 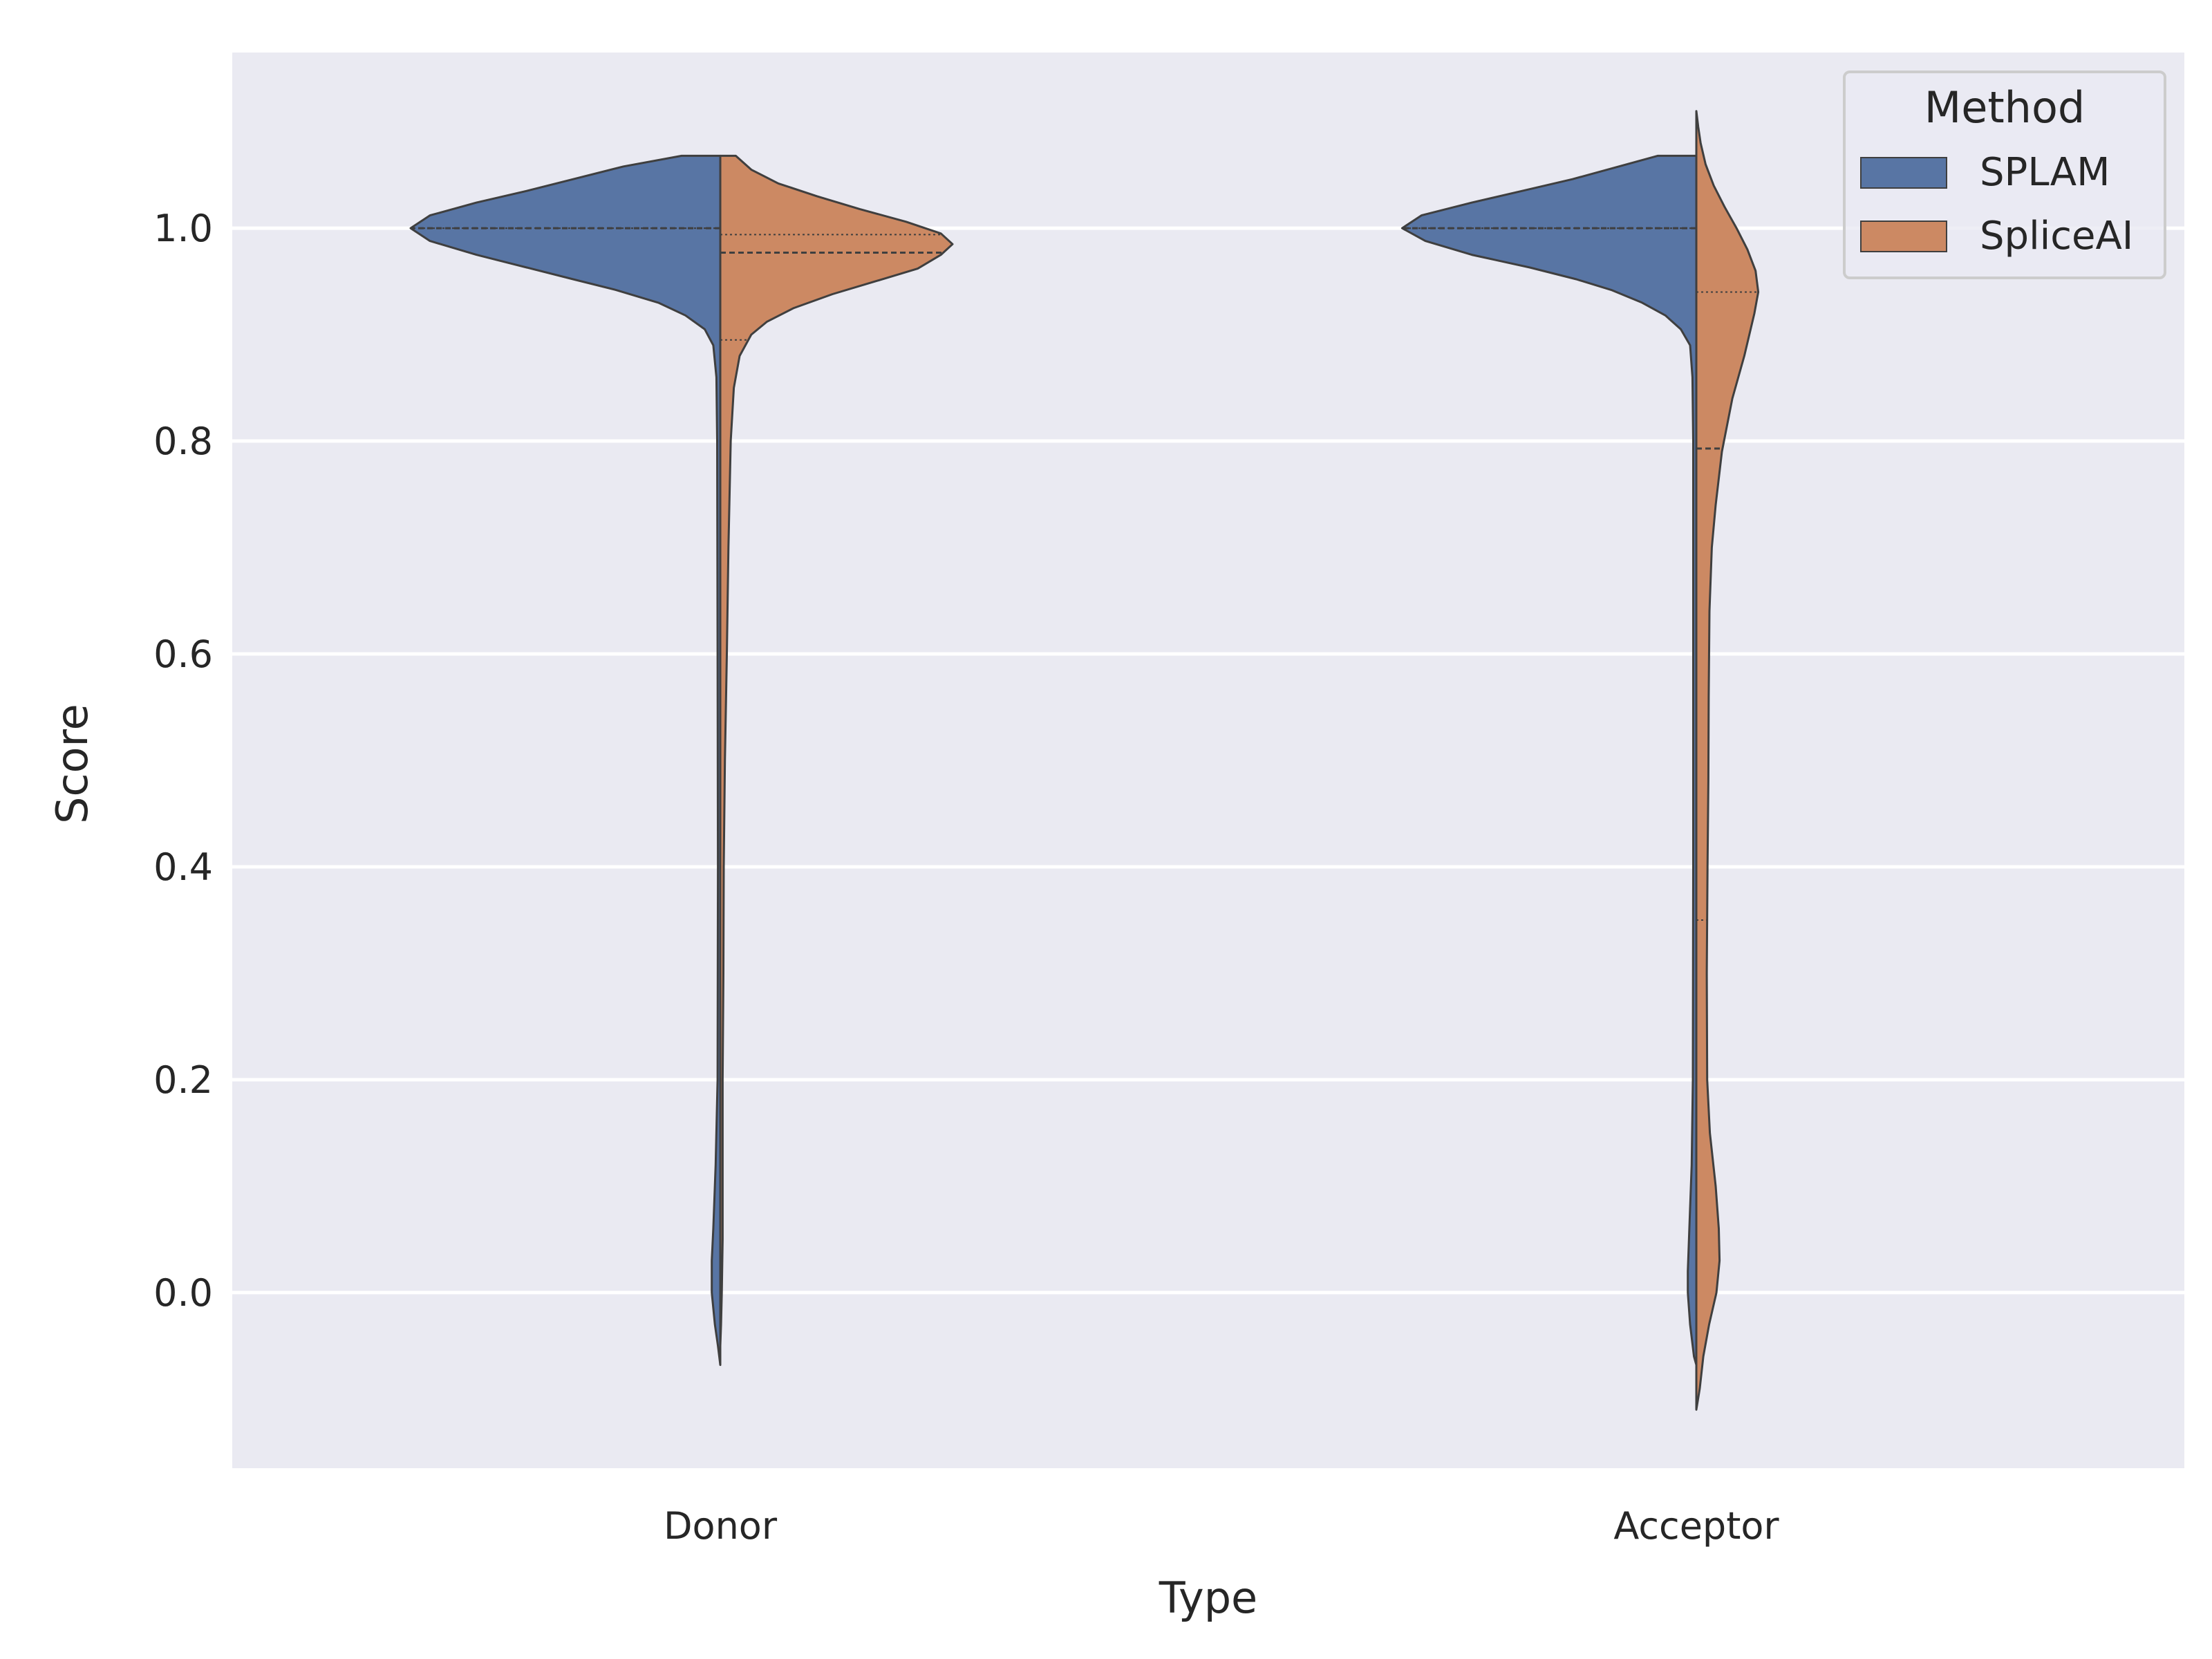 I want to click on y-tick-label: 1.0, so click(x=183, y=228).